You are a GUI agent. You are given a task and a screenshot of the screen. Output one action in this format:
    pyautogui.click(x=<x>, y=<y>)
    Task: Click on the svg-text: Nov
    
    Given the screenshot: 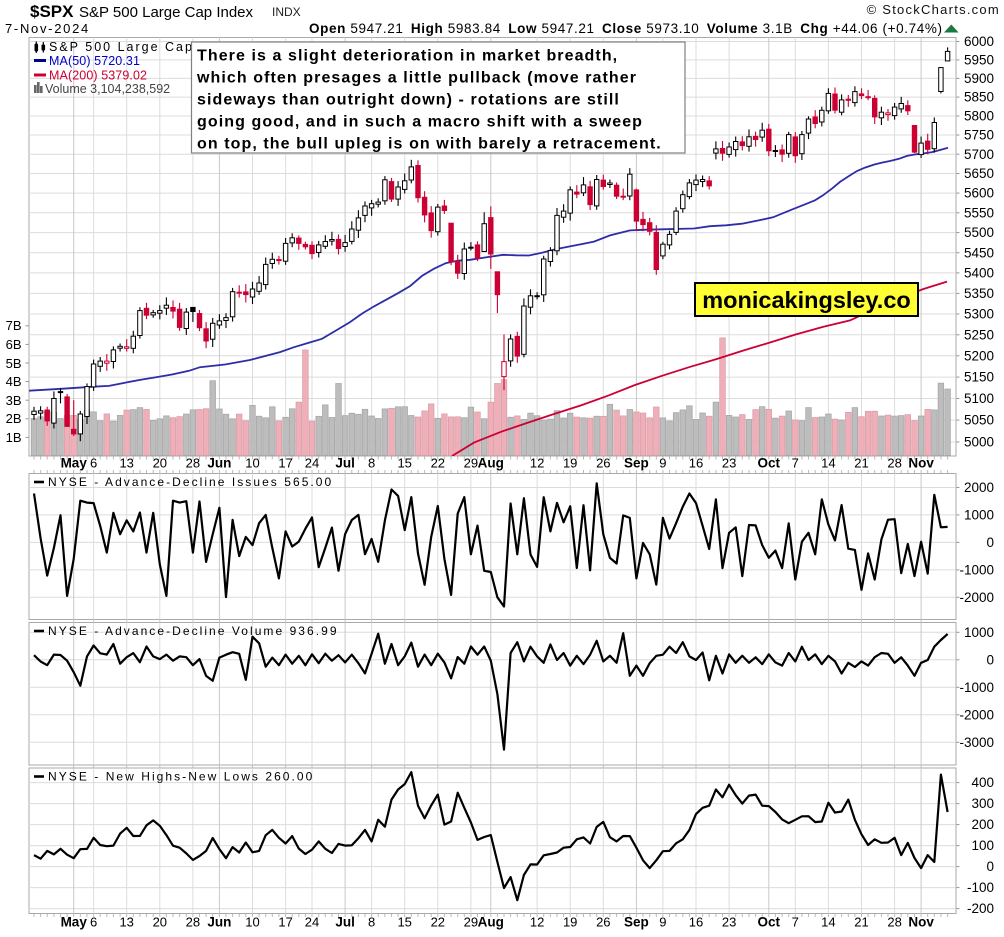 What is the action you would take?
    pyautogui.click(x=921, y=922)
    